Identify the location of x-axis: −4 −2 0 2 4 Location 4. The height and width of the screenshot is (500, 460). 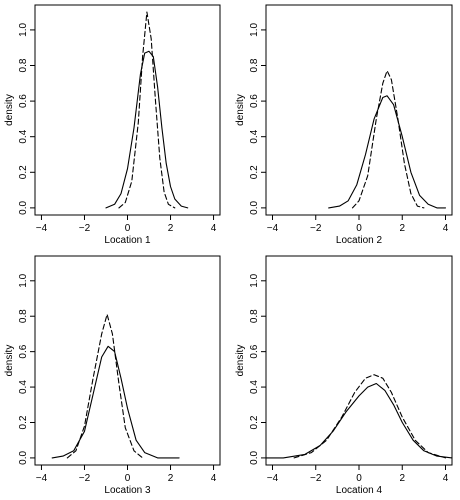
(358, 480).